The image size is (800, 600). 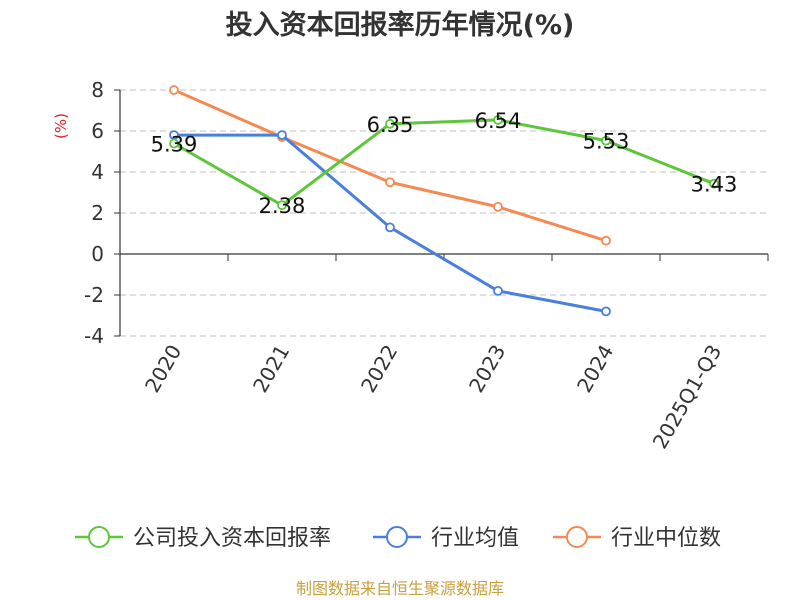 I want to click on data-label: 5.39, so click(x=174, y=145).